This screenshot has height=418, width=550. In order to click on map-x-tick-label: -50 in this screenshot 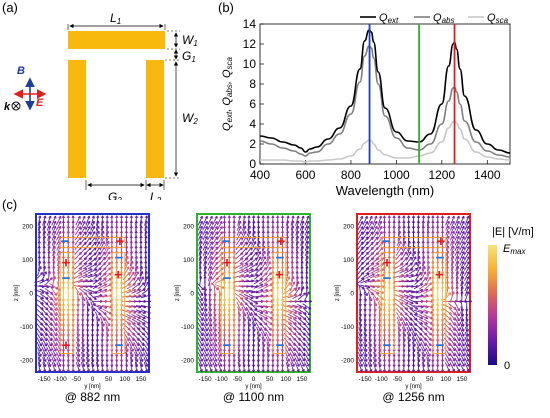, I will do `click(238, 379)`.